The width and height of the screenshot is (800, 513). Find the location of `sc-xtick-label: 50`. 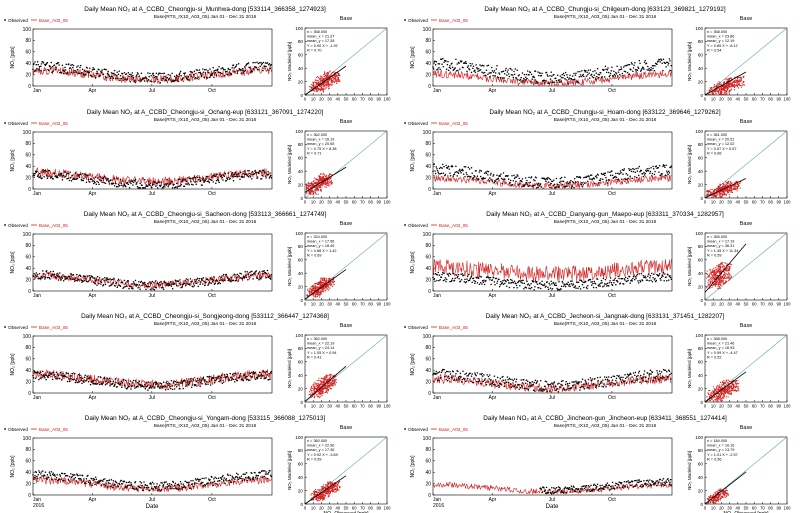

sc-xtick-label: 50 is located at coordinates (346, 202).